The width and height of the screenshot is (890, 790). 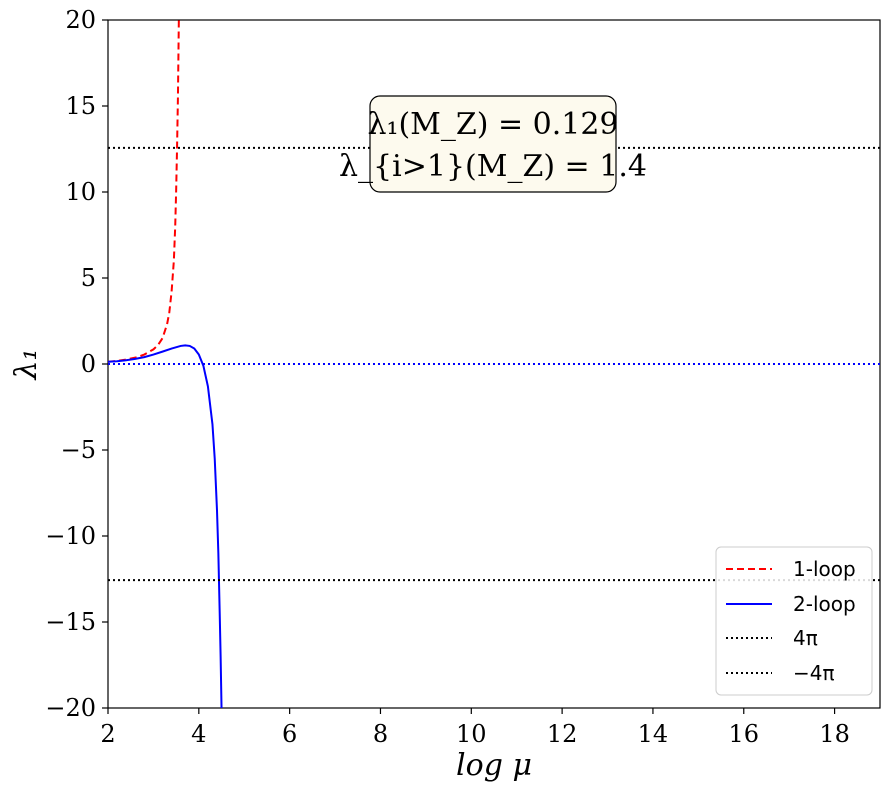 I want to click on annotation-line1: λ₁(M_Z) = 0.129, so click(x=492, y=124).